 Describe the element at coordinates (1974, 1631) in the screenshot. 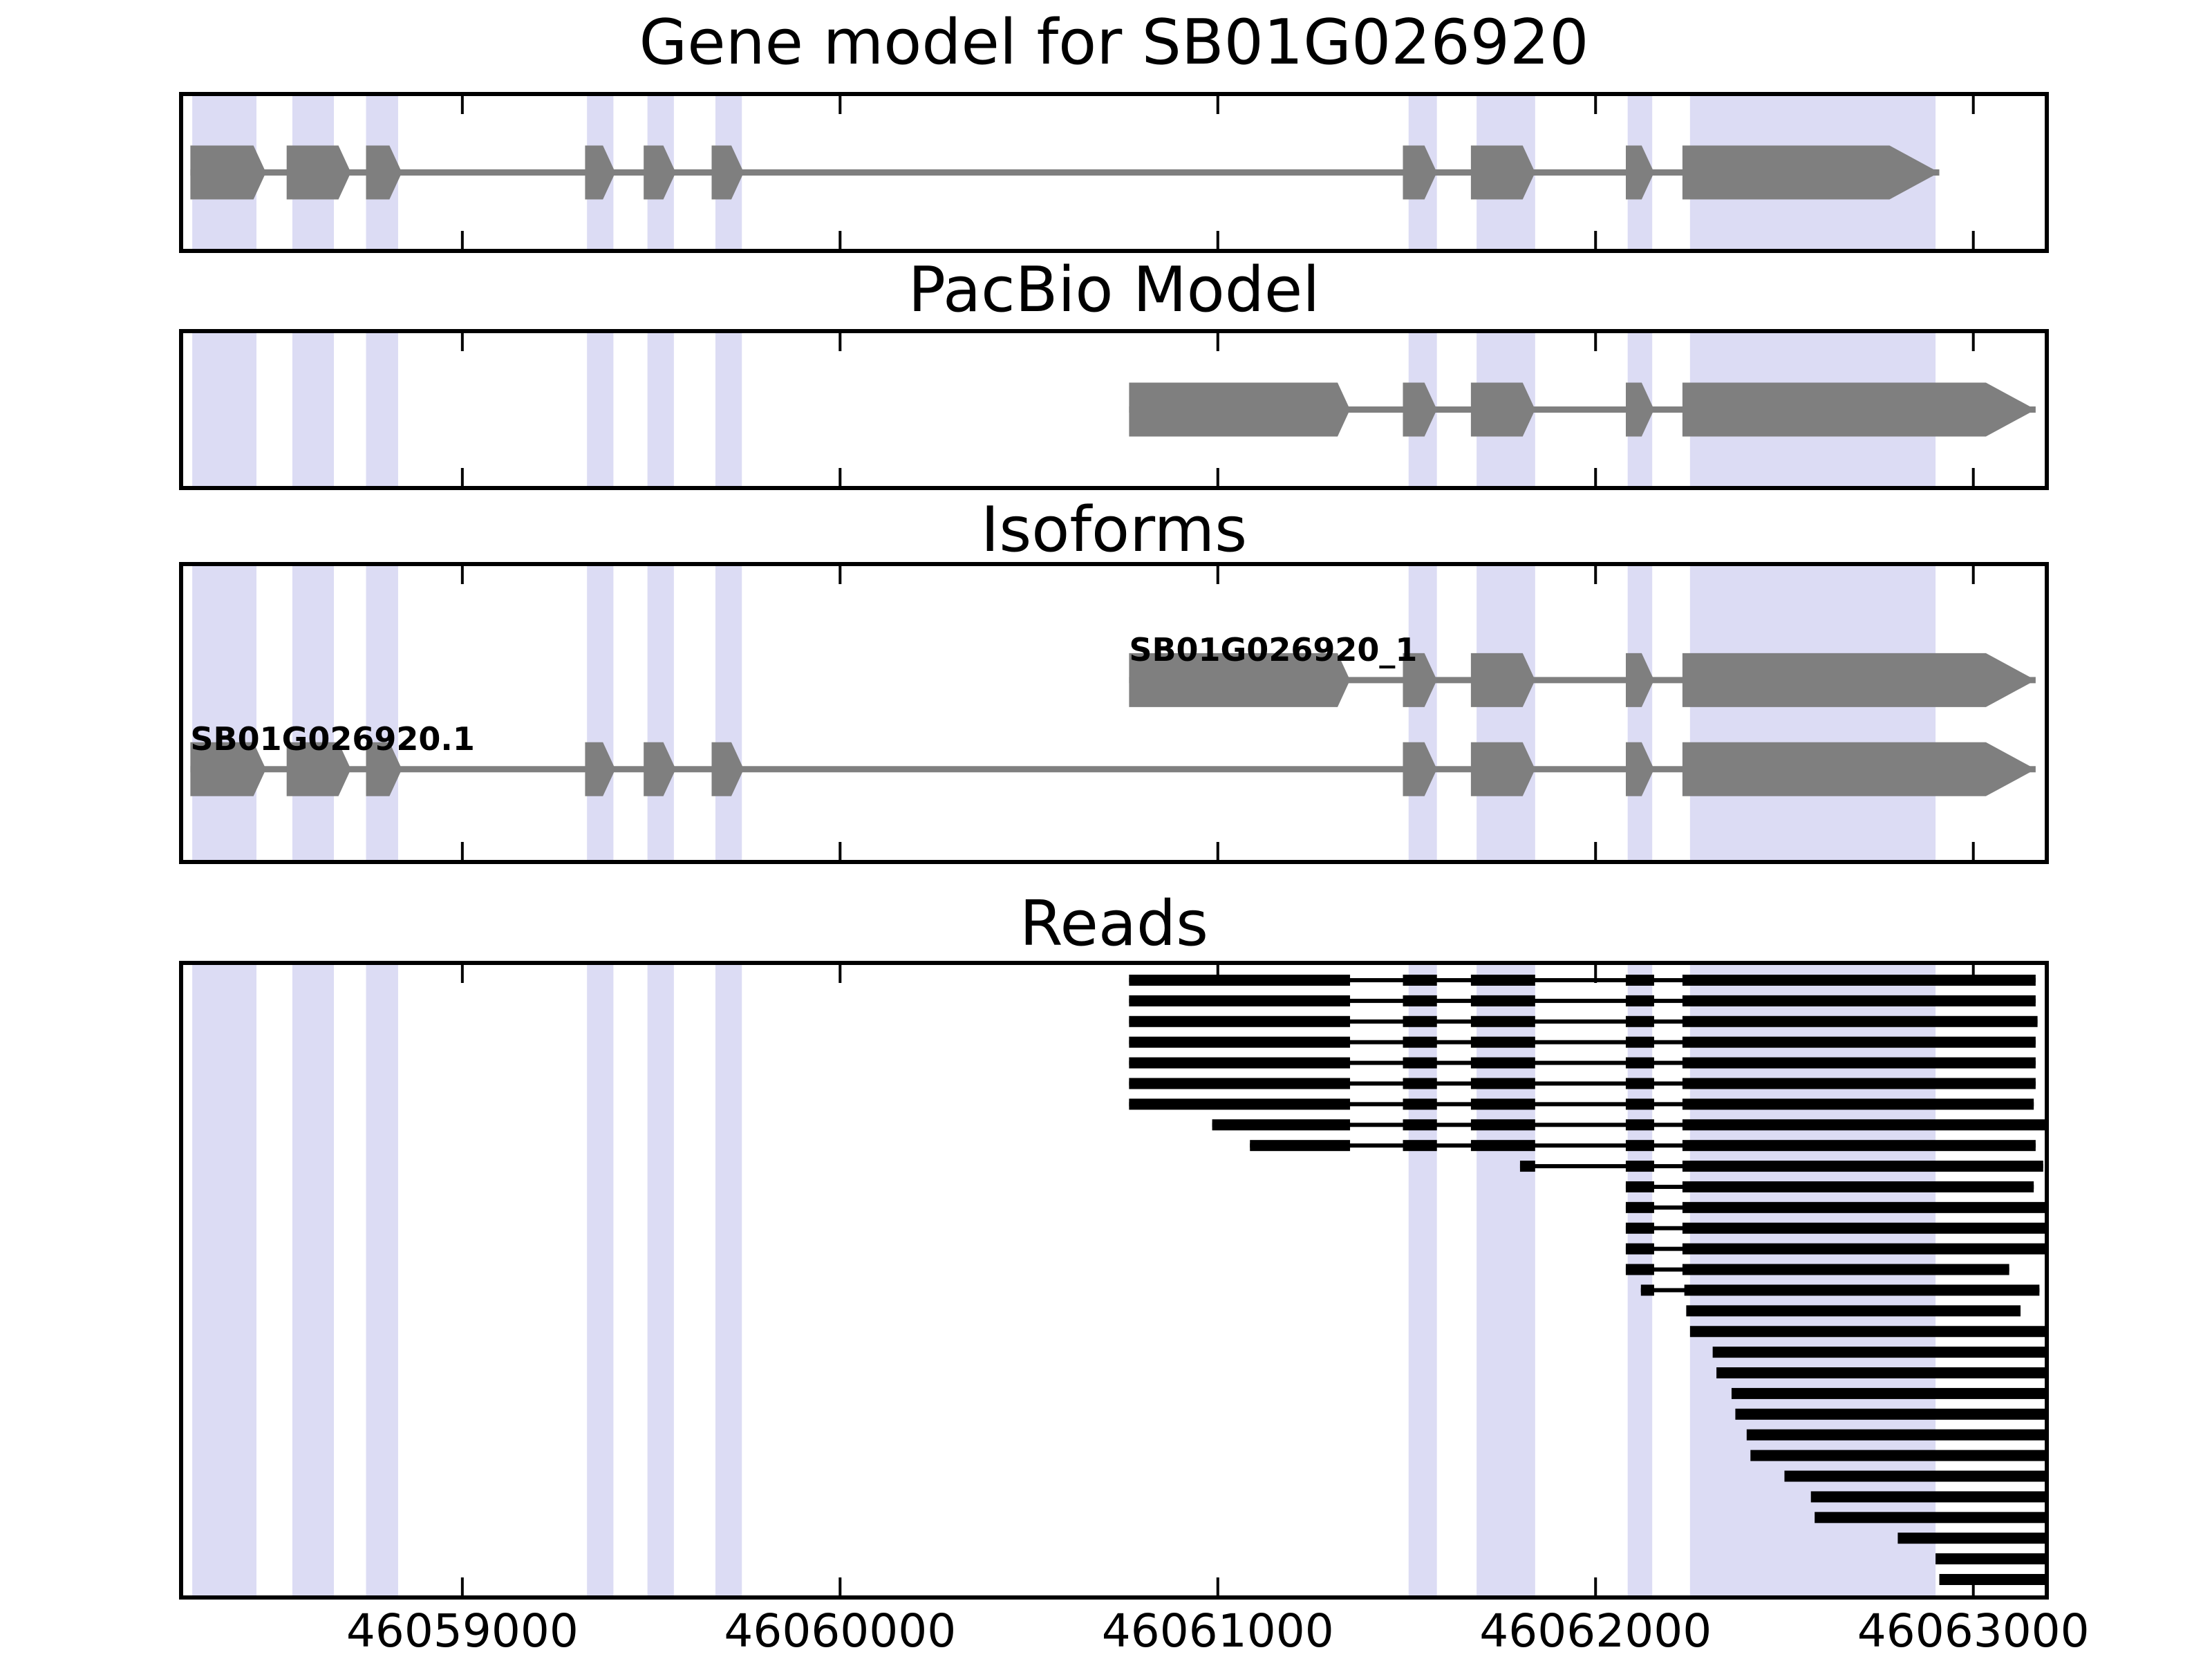

I see `x-axis-tick-label: 46063000` at that location.